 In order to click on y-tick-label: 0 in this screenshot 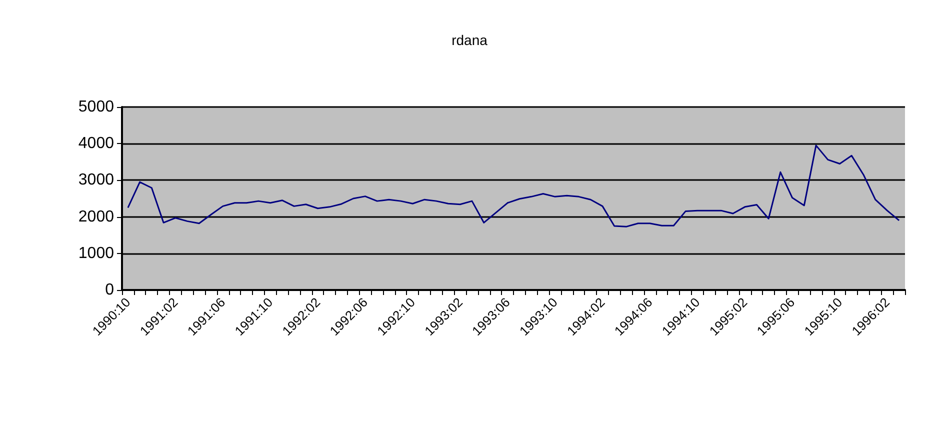, I will do `click(109, 290)`.